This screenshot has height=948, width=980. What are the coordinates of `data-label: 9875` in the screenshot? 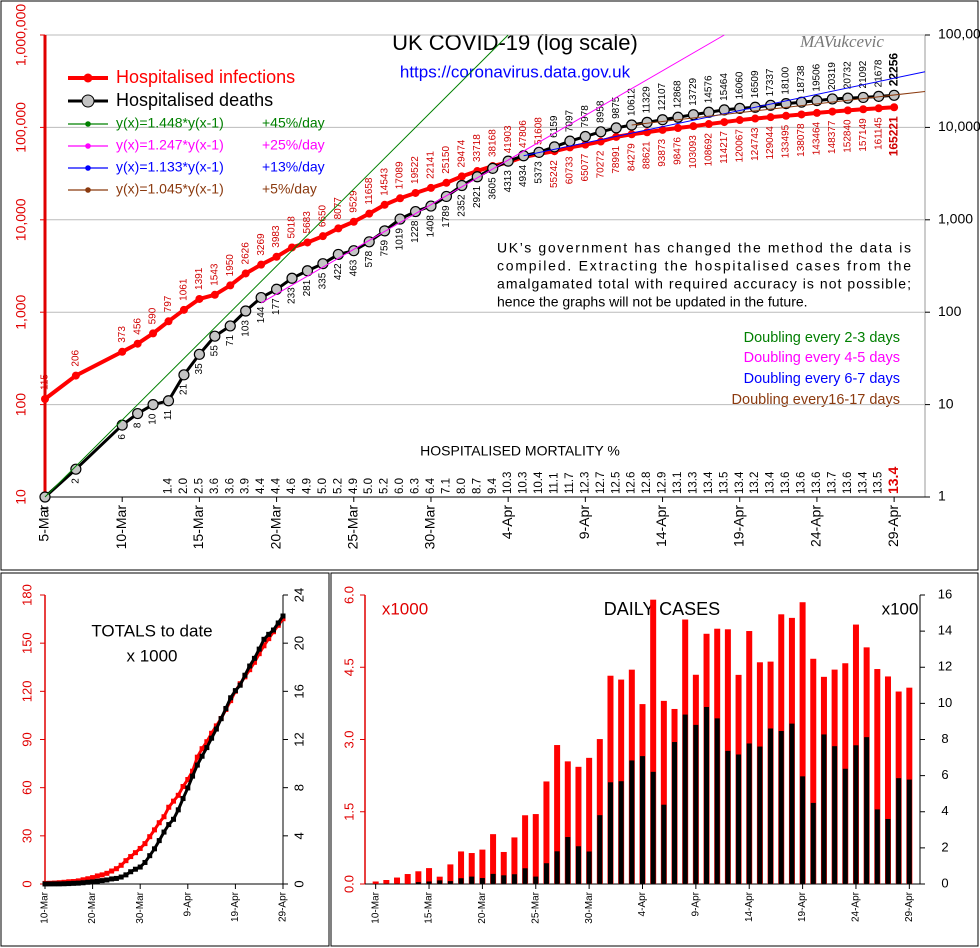 It's located at (616, 107).